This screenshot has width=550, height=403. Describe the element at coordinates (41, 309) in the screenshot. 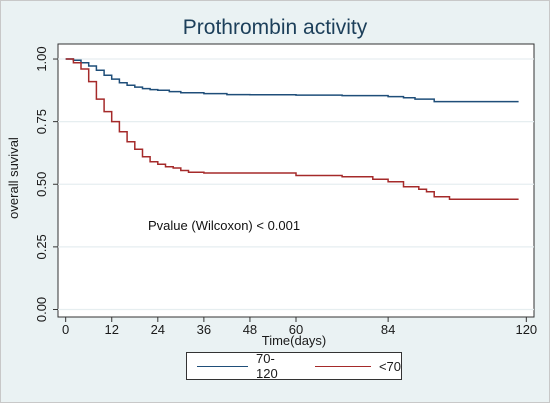

I see `y-tick-label: 0.00` at that location.